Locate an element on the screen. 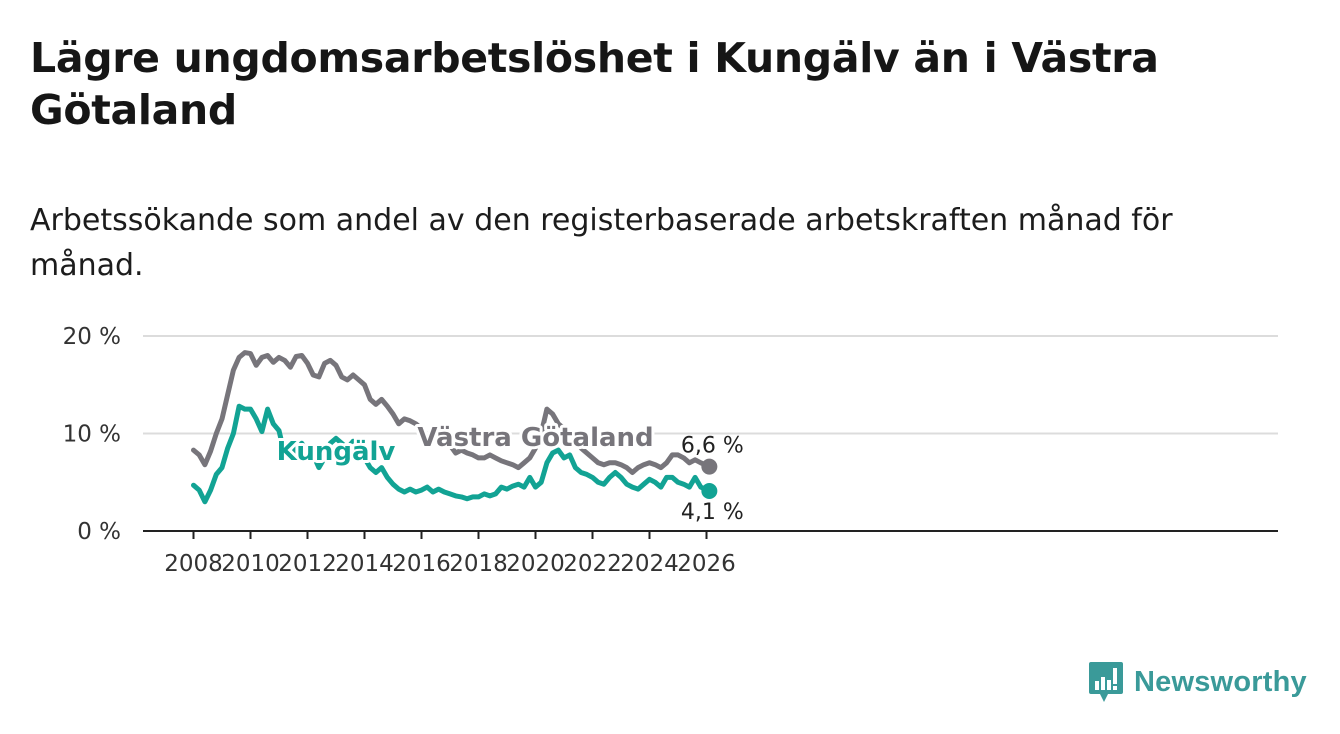 This screenshot has height=734, width=1340. y-tick-label: 10 % is located at coordinates (92, 435).